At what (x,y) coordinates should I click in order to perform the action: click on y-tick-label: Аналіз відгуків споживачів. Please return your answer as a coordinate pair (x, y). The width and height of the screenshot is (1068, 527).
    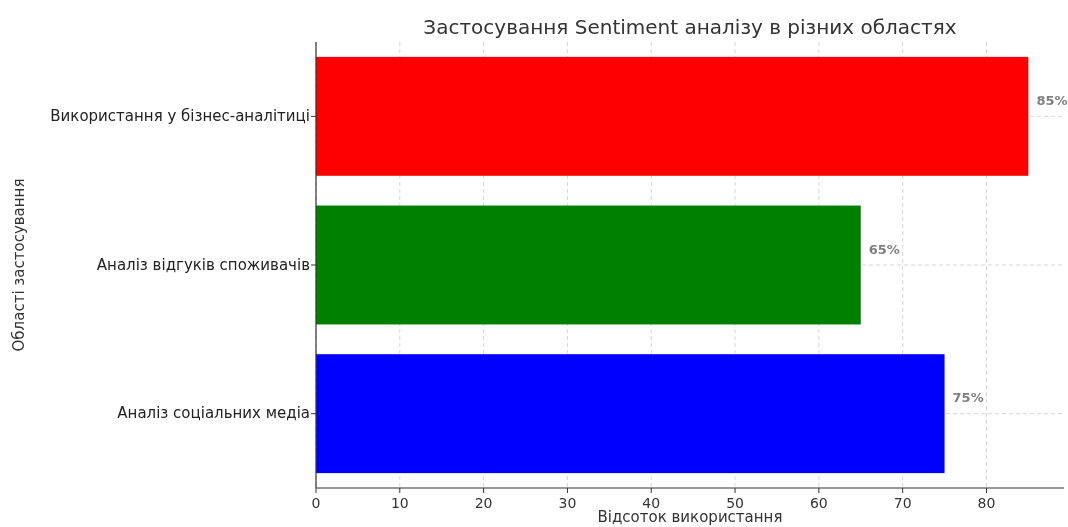
    Looking at the image, I should click on (203, 264).